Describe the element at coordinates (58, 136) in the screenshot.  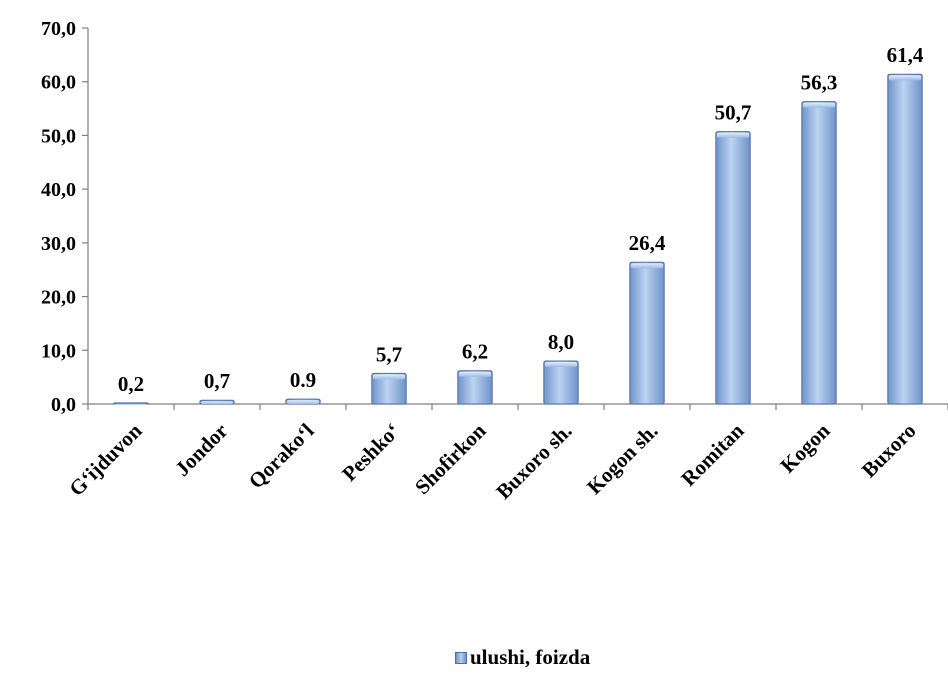
I see `y-tick-label: 50,0` at that location.